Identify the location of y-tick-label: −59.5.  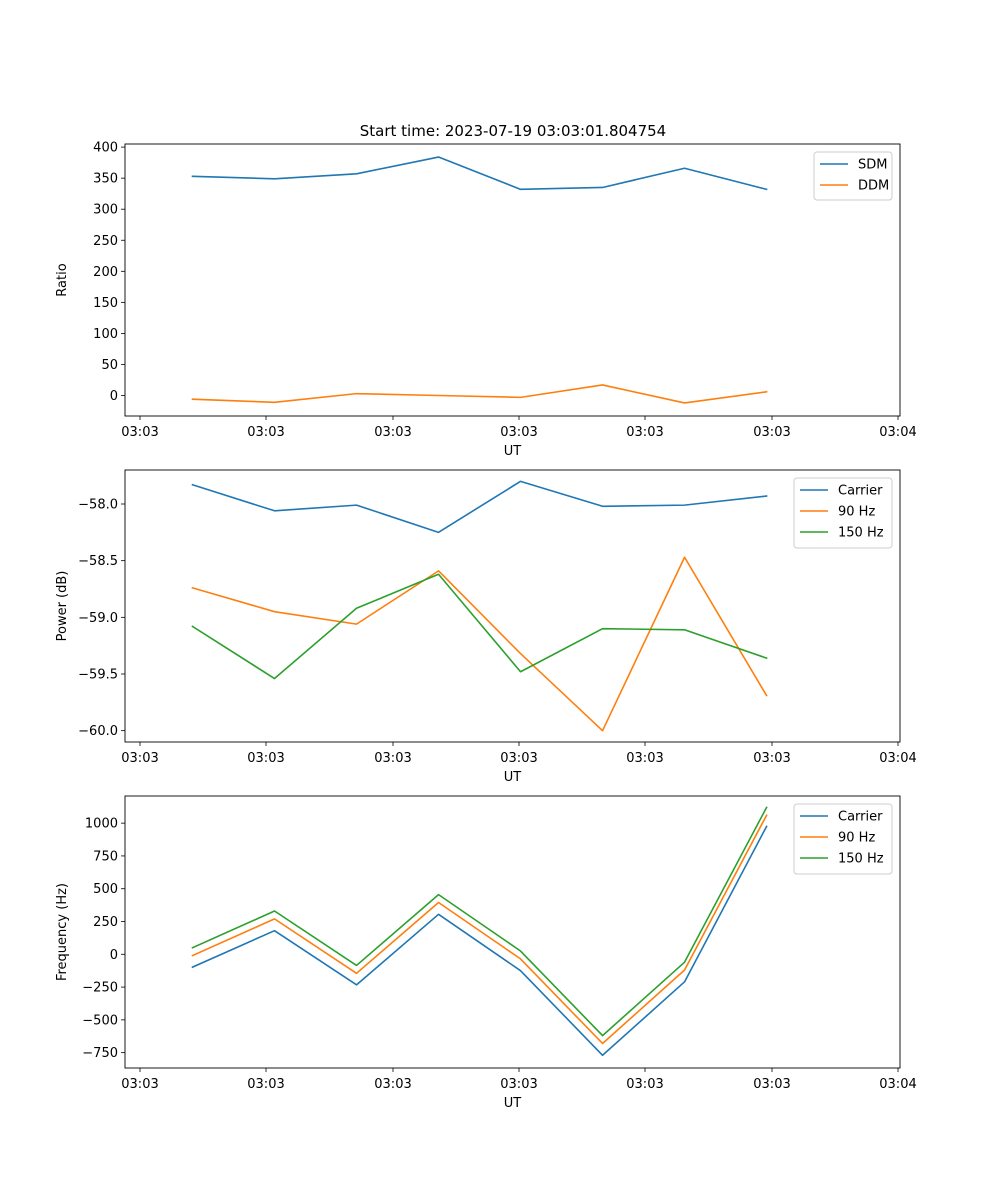
(98, 675).